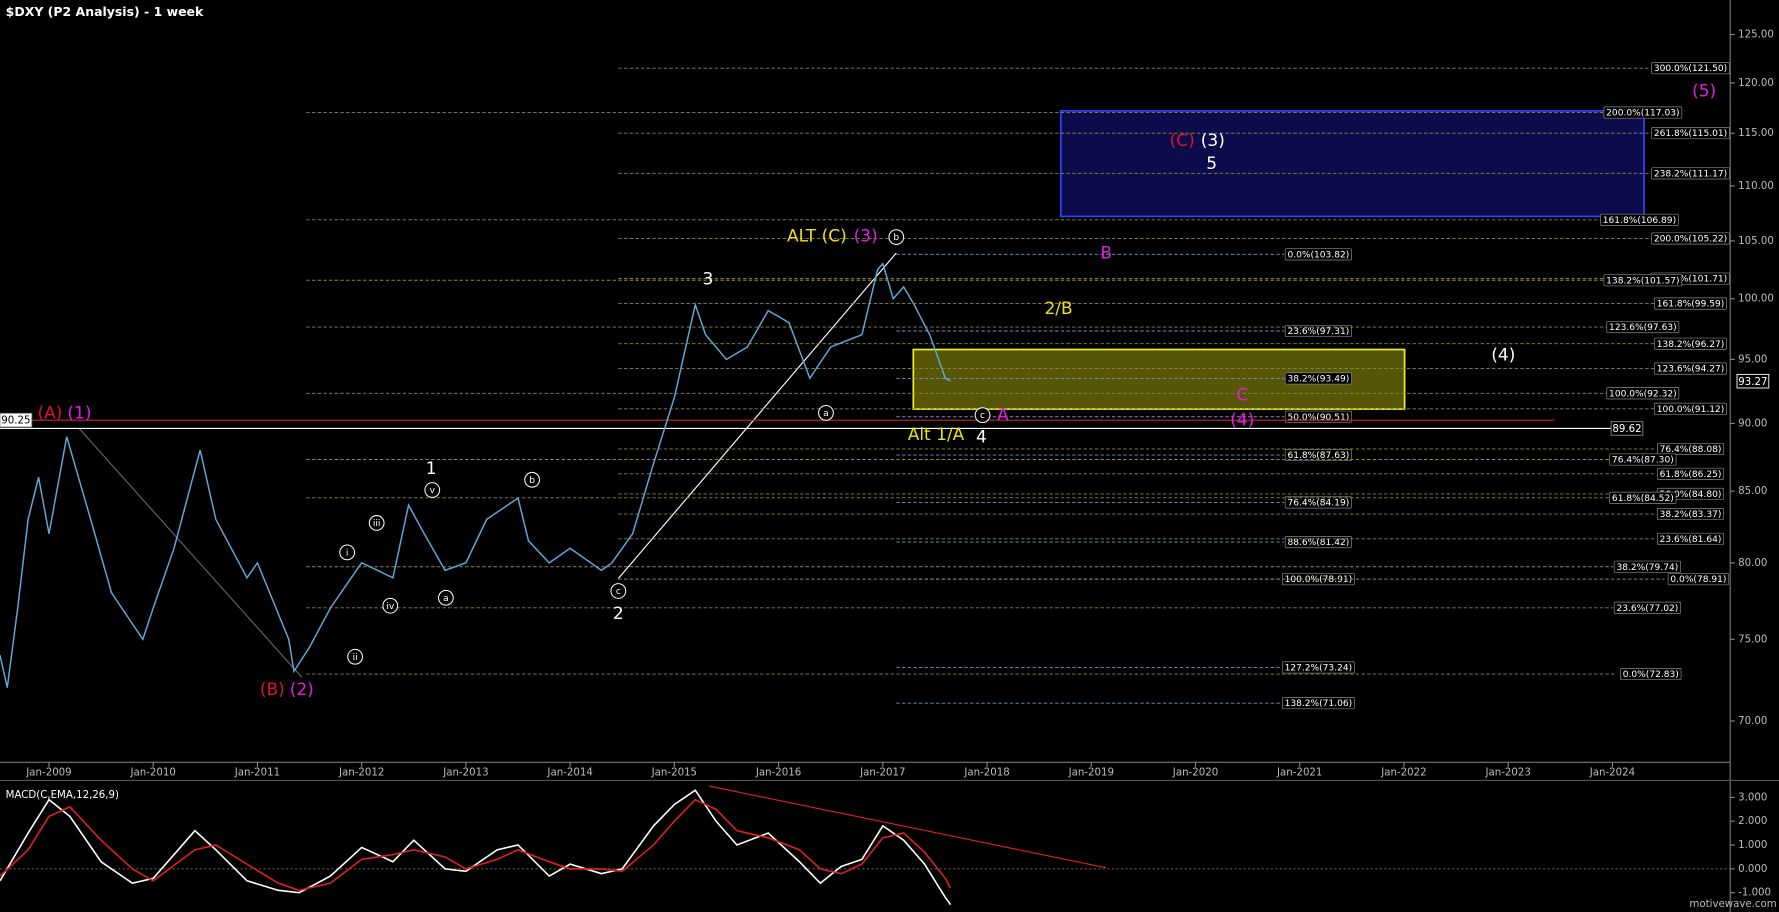  What do you see at coordinates (1319, 580) in the screenshot?
I see `fib-label: 100.0%(78.91)` at bounding box center [1319, 580].